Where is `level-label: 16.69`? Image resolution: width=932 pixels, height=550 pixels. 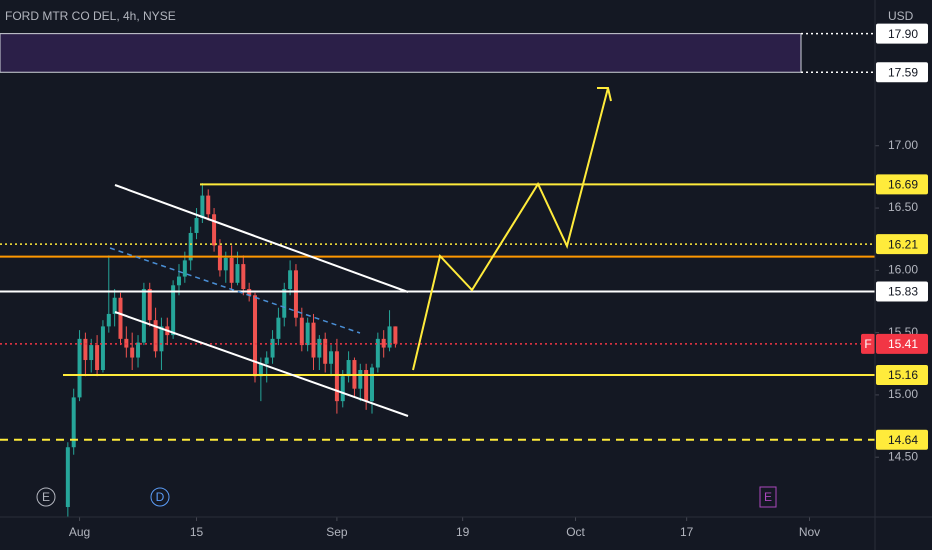
level-label: 16.69 is located at coordinates (903, 185).